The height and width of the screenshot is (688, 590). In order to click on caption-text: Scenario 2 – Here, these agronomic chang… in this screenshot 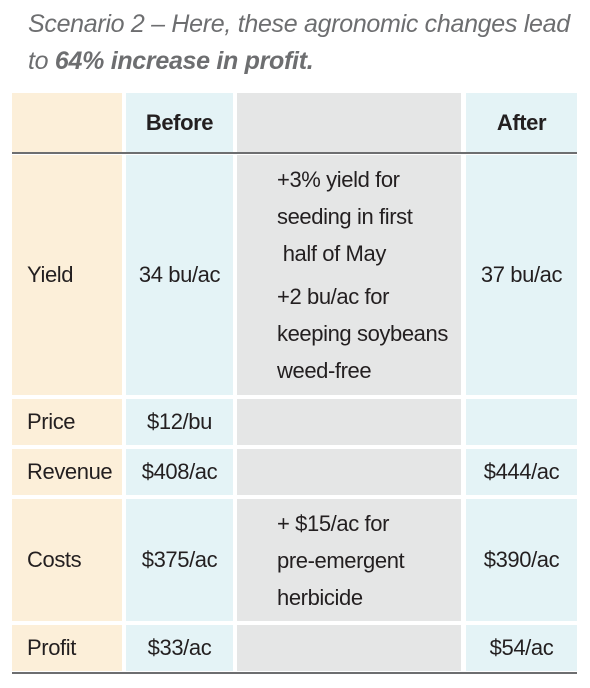, I will do `click(299, 42)`.